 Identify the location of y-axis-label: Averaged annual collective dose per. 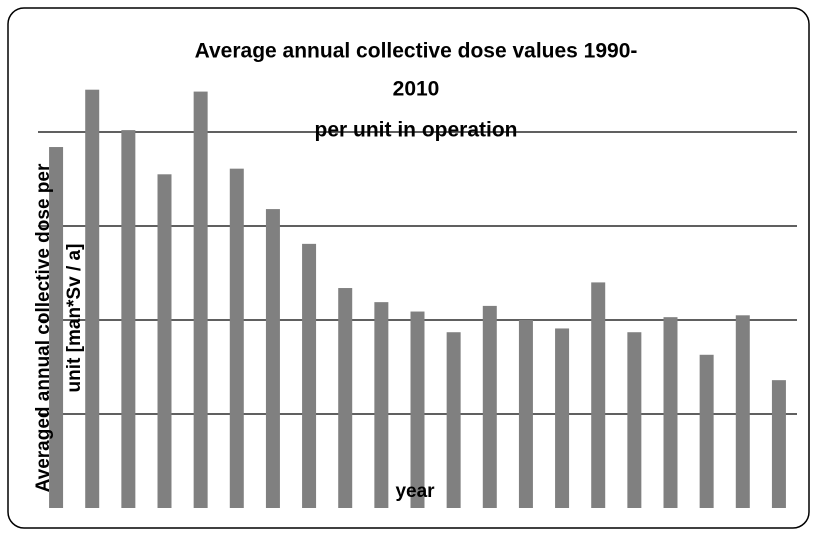
(43, 327).